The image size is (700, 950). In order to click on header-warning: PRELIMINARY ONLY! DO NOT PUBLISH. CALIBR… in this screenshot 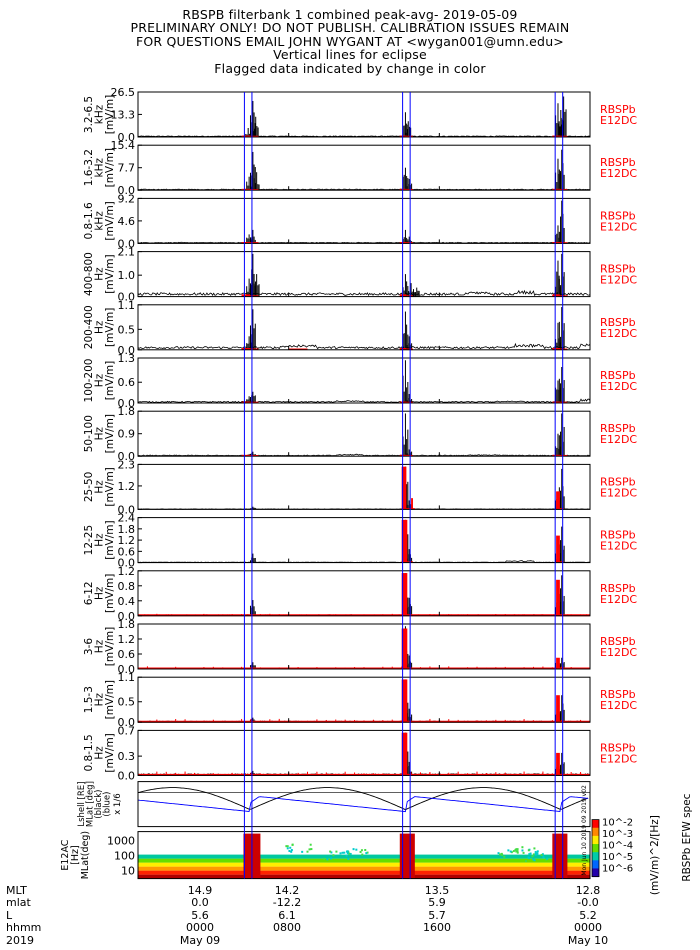, I will do `click(350, 28)`.